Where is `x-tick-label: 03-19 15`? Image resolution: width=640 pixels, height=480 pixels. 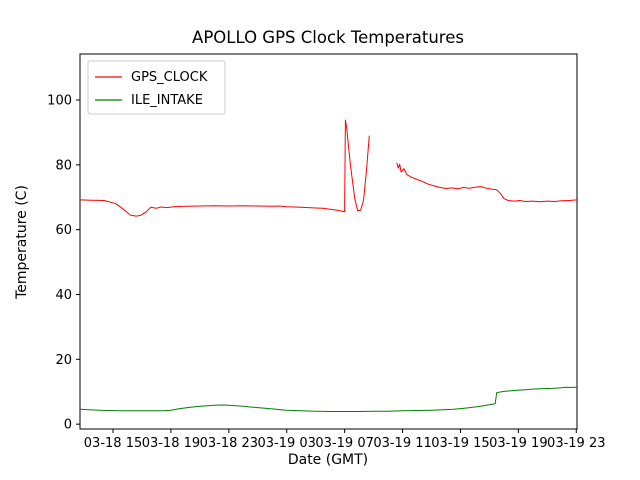 x-tick-label: 03-19 15 is located at coordinates (460, 443).